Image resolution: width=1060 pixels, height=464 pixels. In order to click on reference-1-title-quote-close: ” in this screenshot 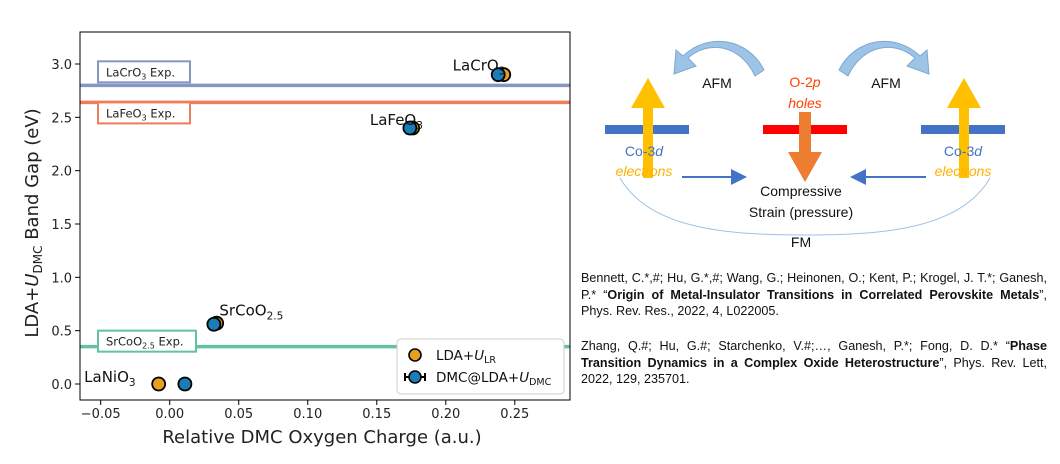, I will do `click(1041, 294)`.